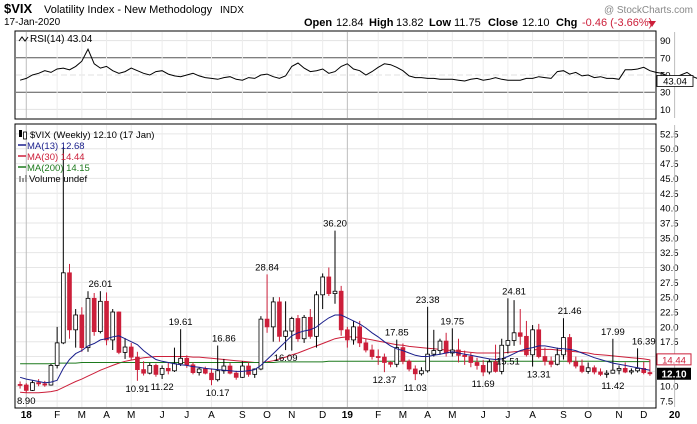  What do you see at coordinates (669, 238) in the screenshot?
I see `price-tick-label: 35.0` at bounding box center [669, 238].